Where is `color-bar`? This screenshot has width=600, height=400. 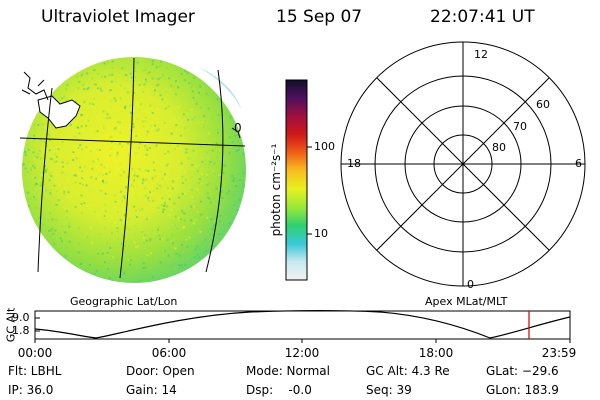 color-bar is located at coordinates (298, 180).